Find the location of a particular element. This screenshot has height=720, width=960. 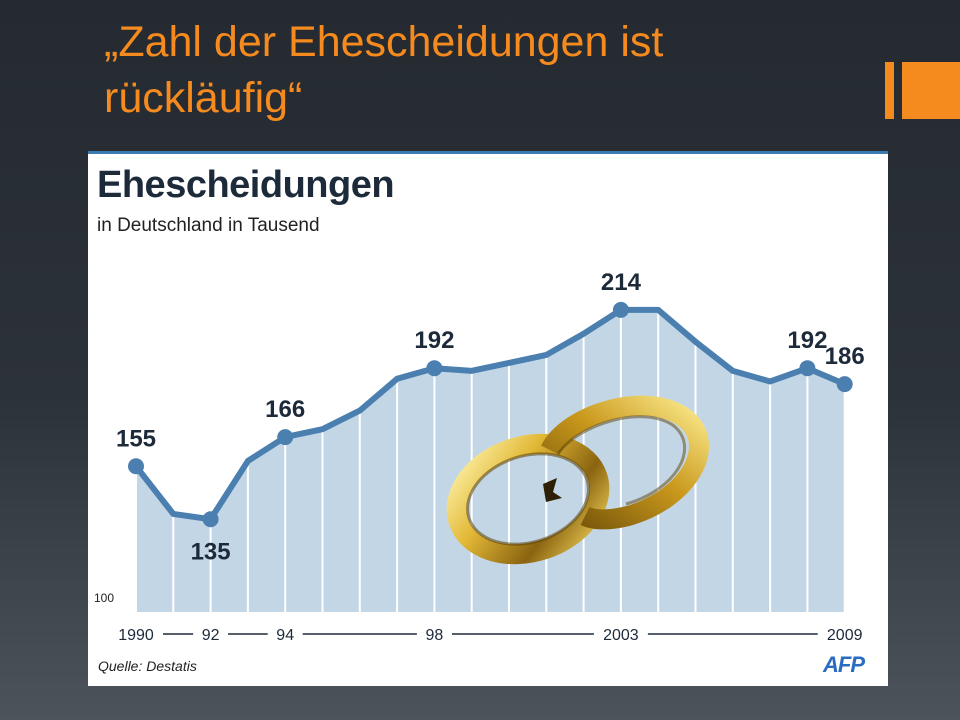

ring-right-inner-icon is located at coordinates (621, 460).